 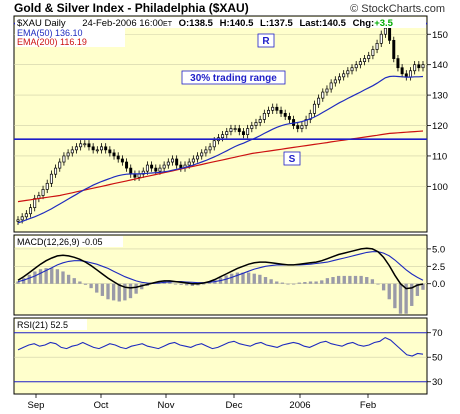 What do you see at coordinates (52, 42) in the screenshot?
I see `legend-ema200: EMA(200) 116.19` at bounding box center [52, 42].